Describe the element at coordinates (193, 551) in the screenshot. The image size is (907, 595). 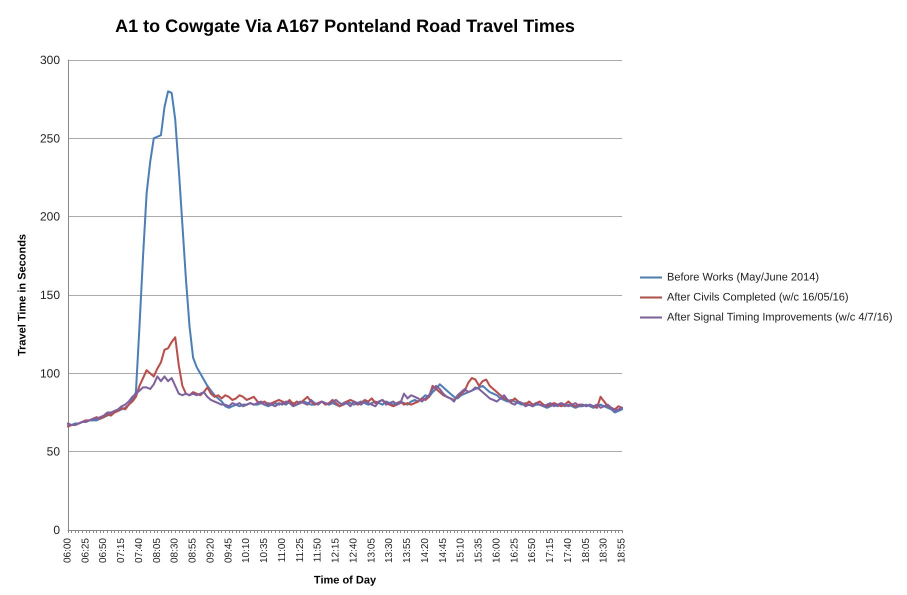
I see `x-tick-label: 08:55` at that location.